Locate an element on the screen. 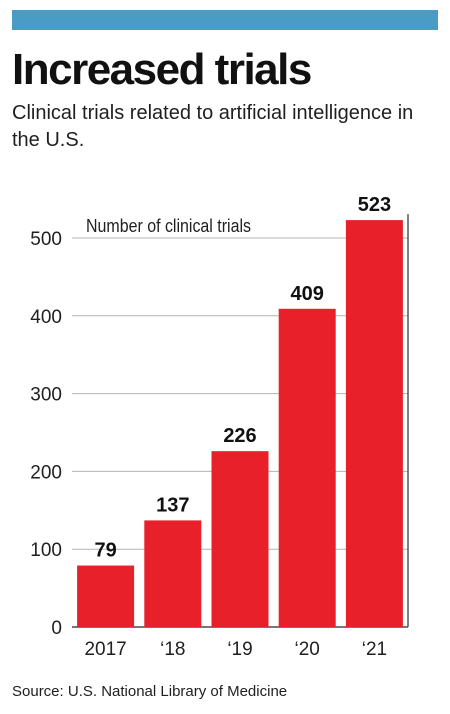  y-axis-label: Number of clinical trials is located at coordinates (168, 226).